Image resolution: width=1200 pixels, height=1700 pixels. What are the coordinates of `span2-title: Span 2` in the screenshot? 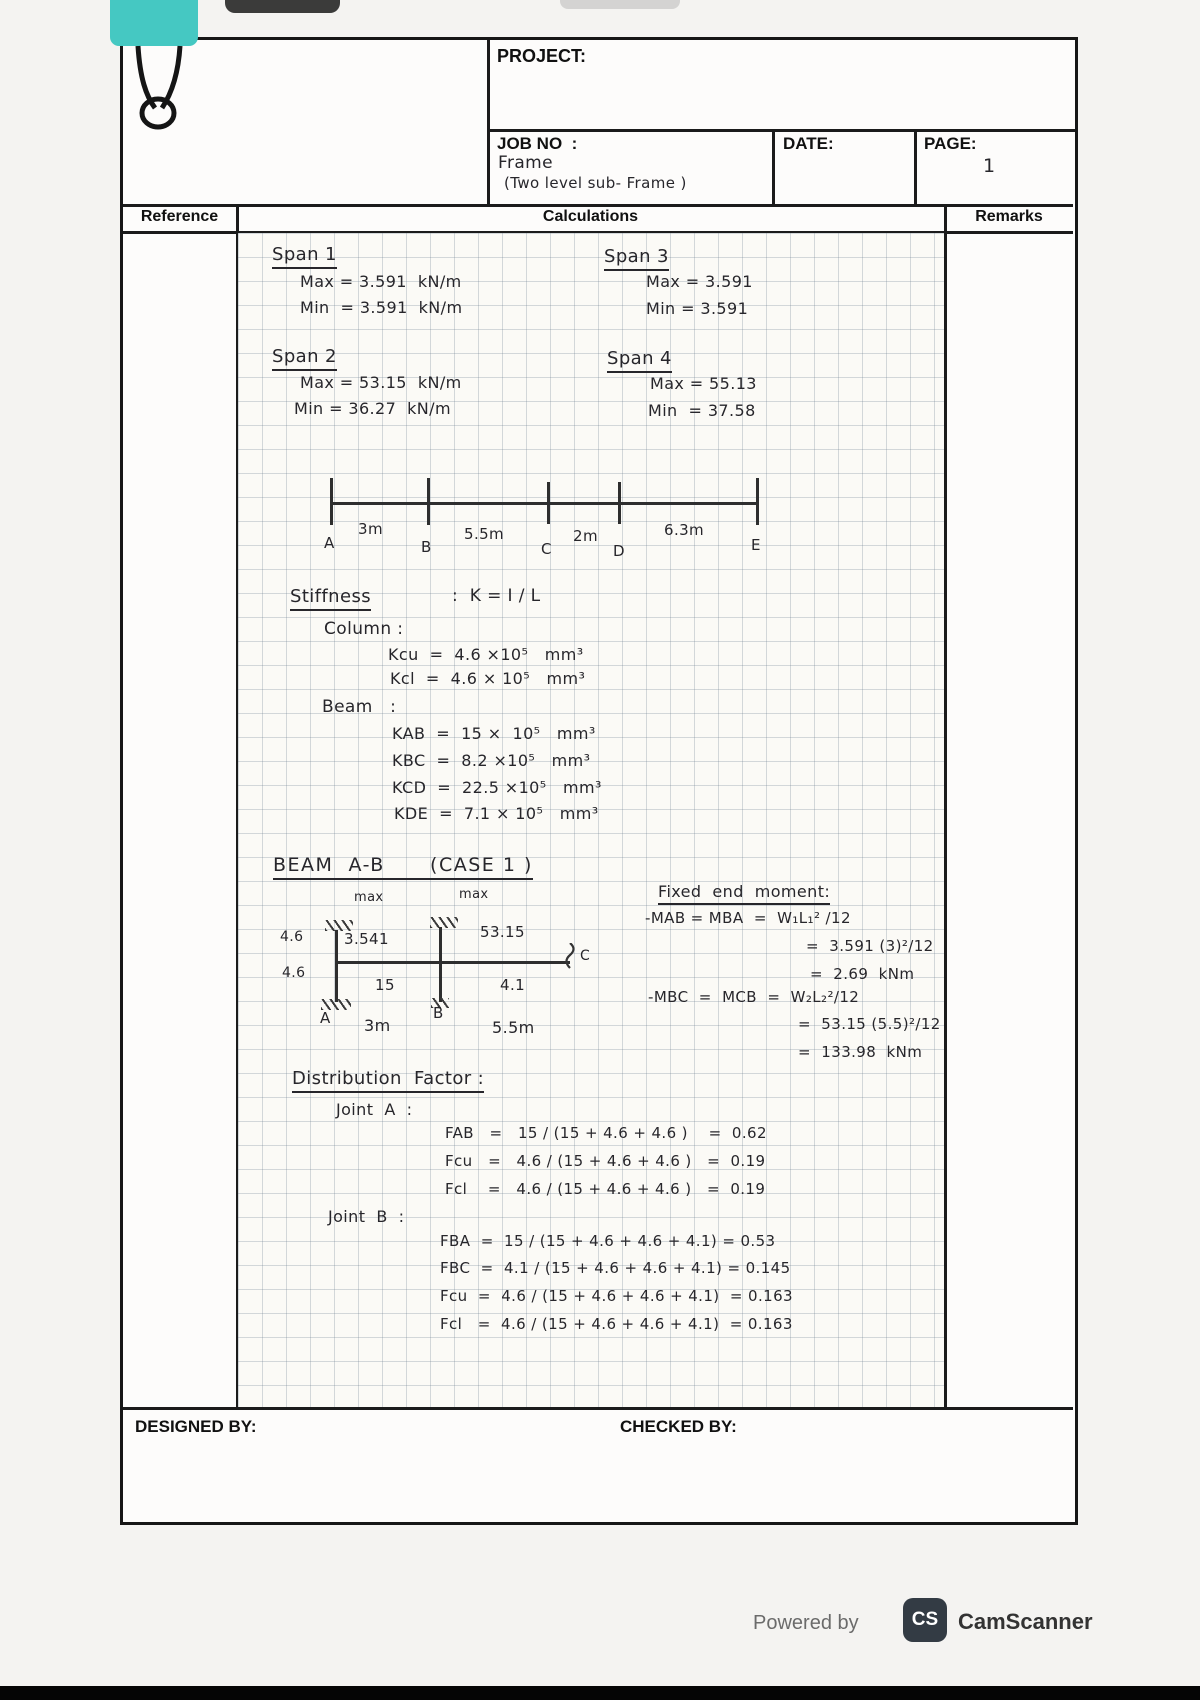 It's located at (304, 359).